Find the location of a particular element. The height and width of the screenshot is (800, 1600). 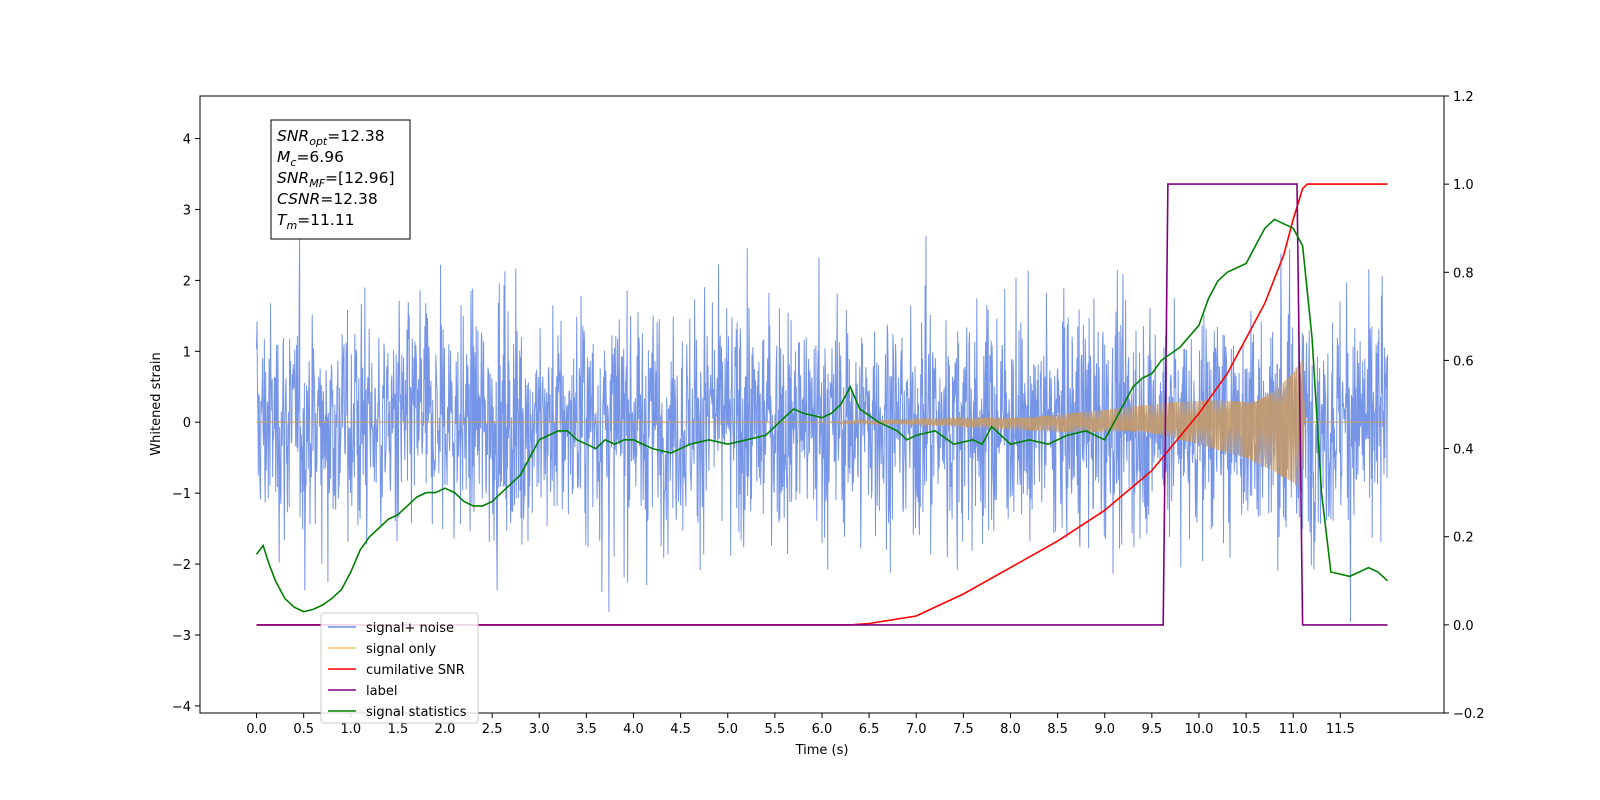

x-tick-label: 11.0 is located at coordinates (1293, 729).